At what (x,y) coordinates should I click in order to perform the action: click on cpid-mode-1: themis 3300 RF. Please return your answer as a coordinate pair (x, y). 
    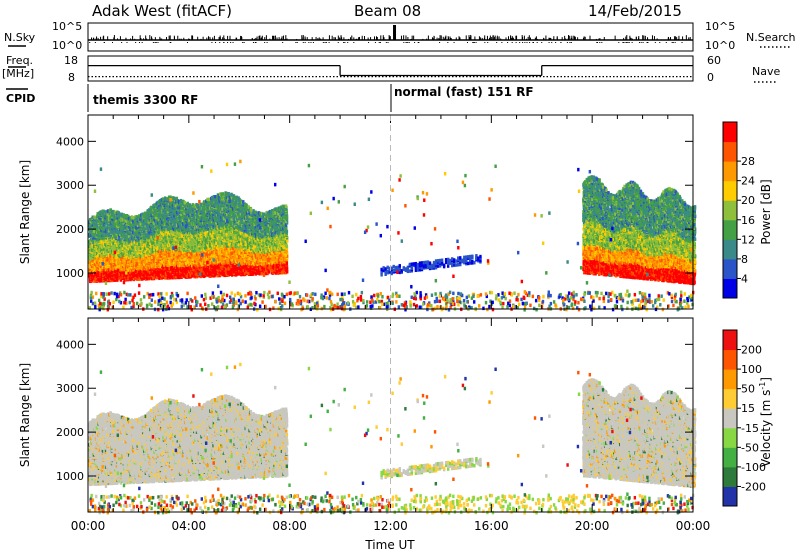
    Looking at the image, I should click on (145, 100).